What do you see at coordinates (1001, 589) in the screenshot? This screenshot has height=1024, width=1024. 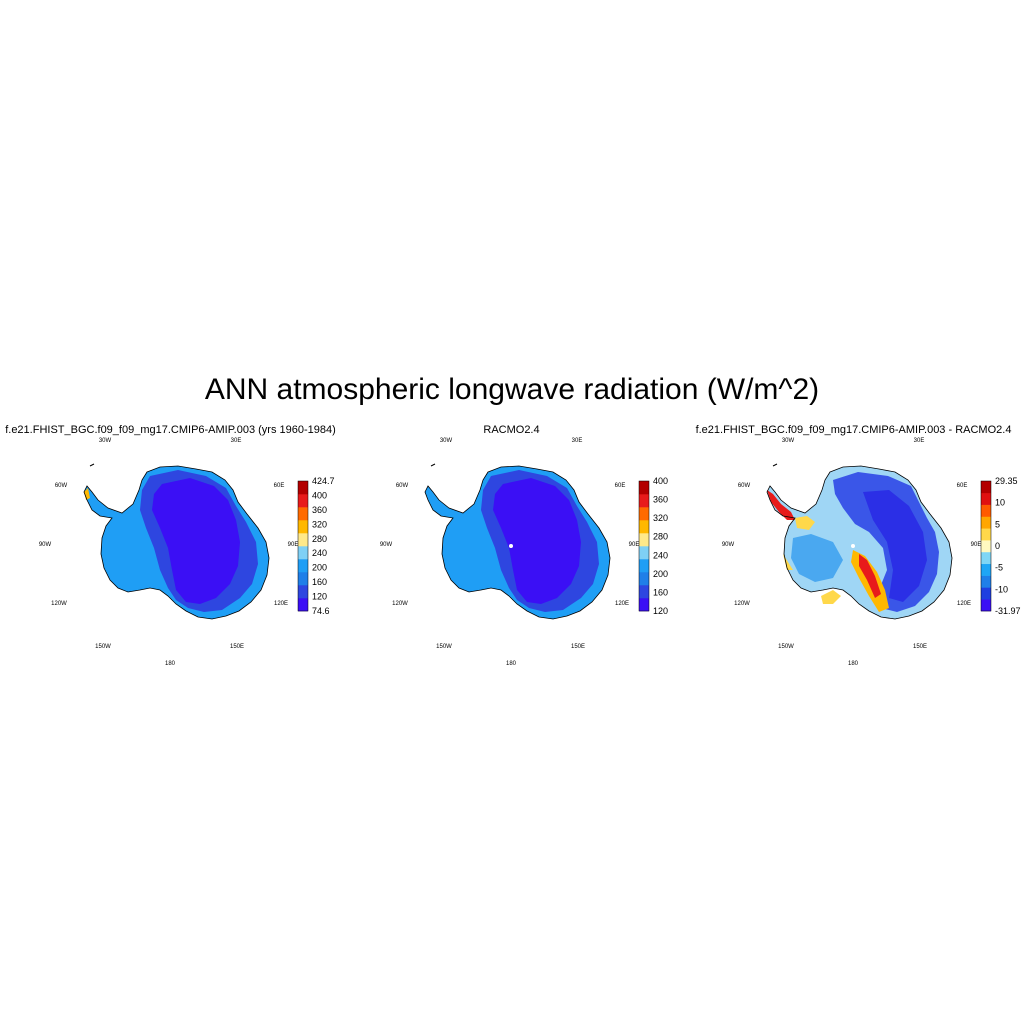 I see `colorbar-label: -10` at bounding box center [1001, 589].